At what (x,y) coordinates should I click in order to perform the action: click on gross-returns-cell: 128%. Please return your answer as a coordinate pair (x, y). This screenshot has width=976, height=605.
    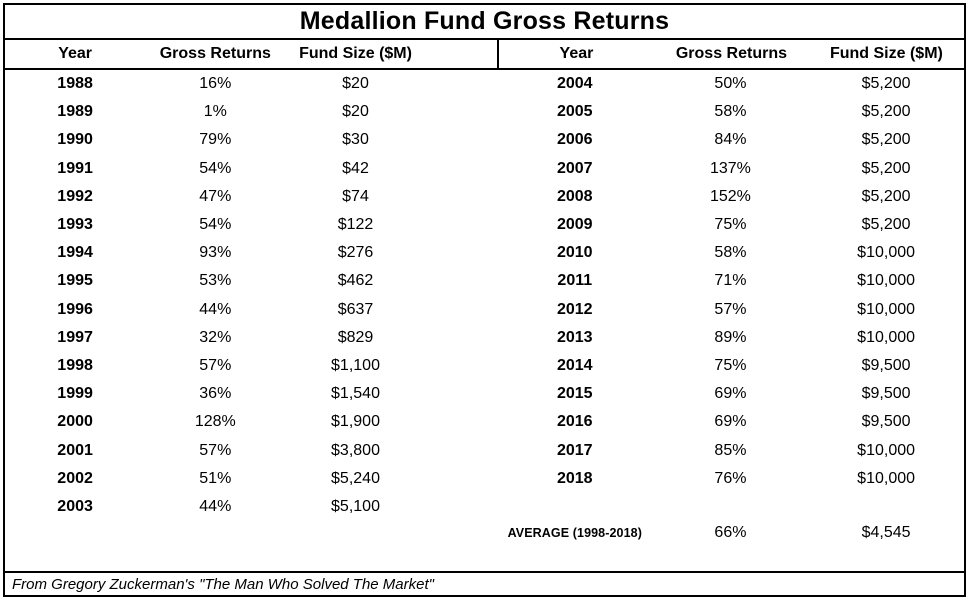
    Looking at the image, I should click on (215, 422).